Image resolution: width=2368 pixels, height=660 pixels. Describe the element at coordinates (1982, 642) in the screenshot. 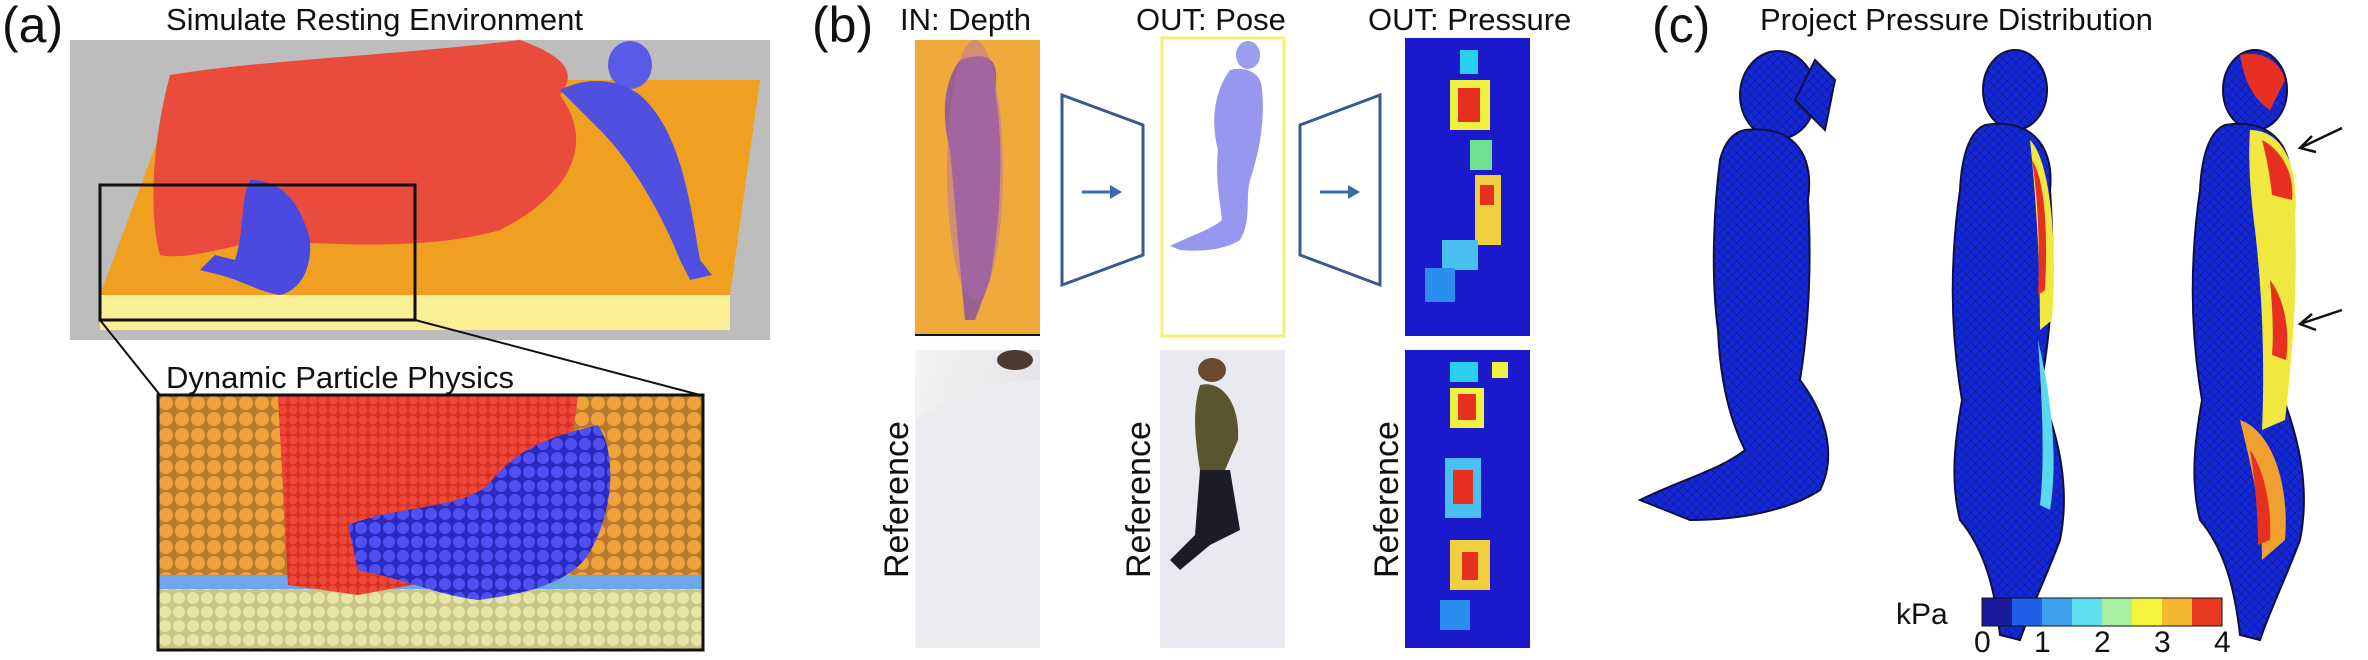

I see `colorbar-tick-label: 0` at that location.